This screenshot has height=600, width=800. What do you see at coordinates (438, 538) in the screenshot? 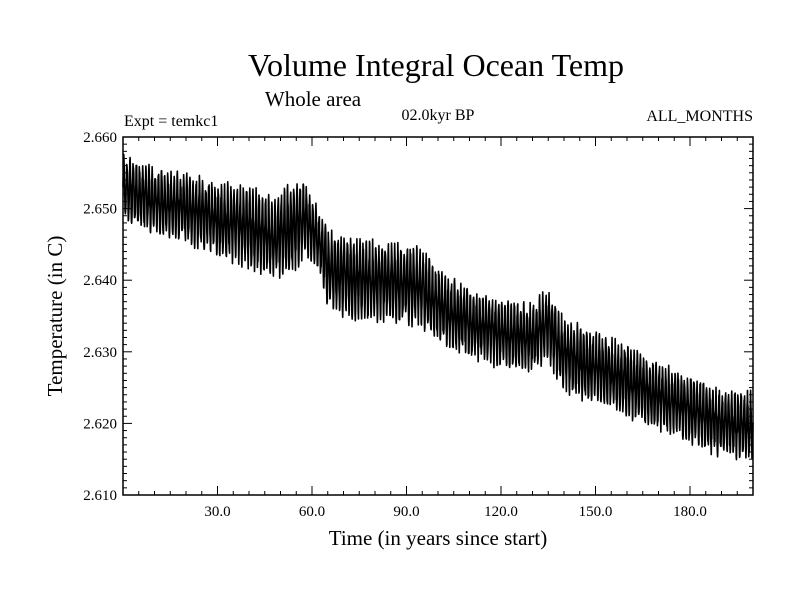
I see `x-axis-label: Time (in years since start)` at bounding box center [438, 538].